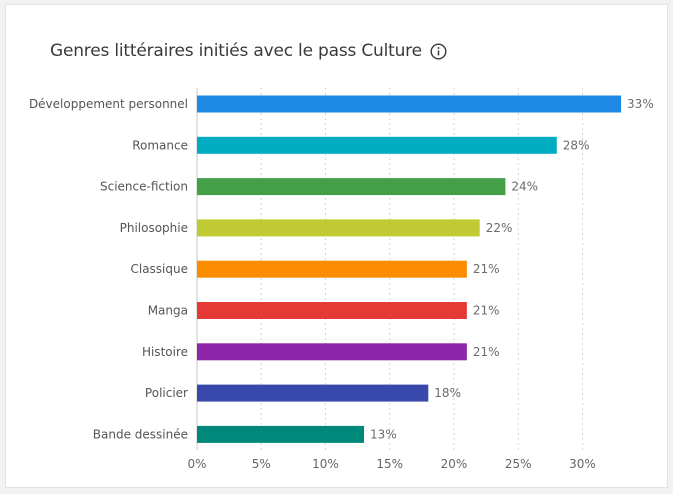 This screenshot has width=673, height=494. I want to click on category-label: Classique, so click(159, 269).